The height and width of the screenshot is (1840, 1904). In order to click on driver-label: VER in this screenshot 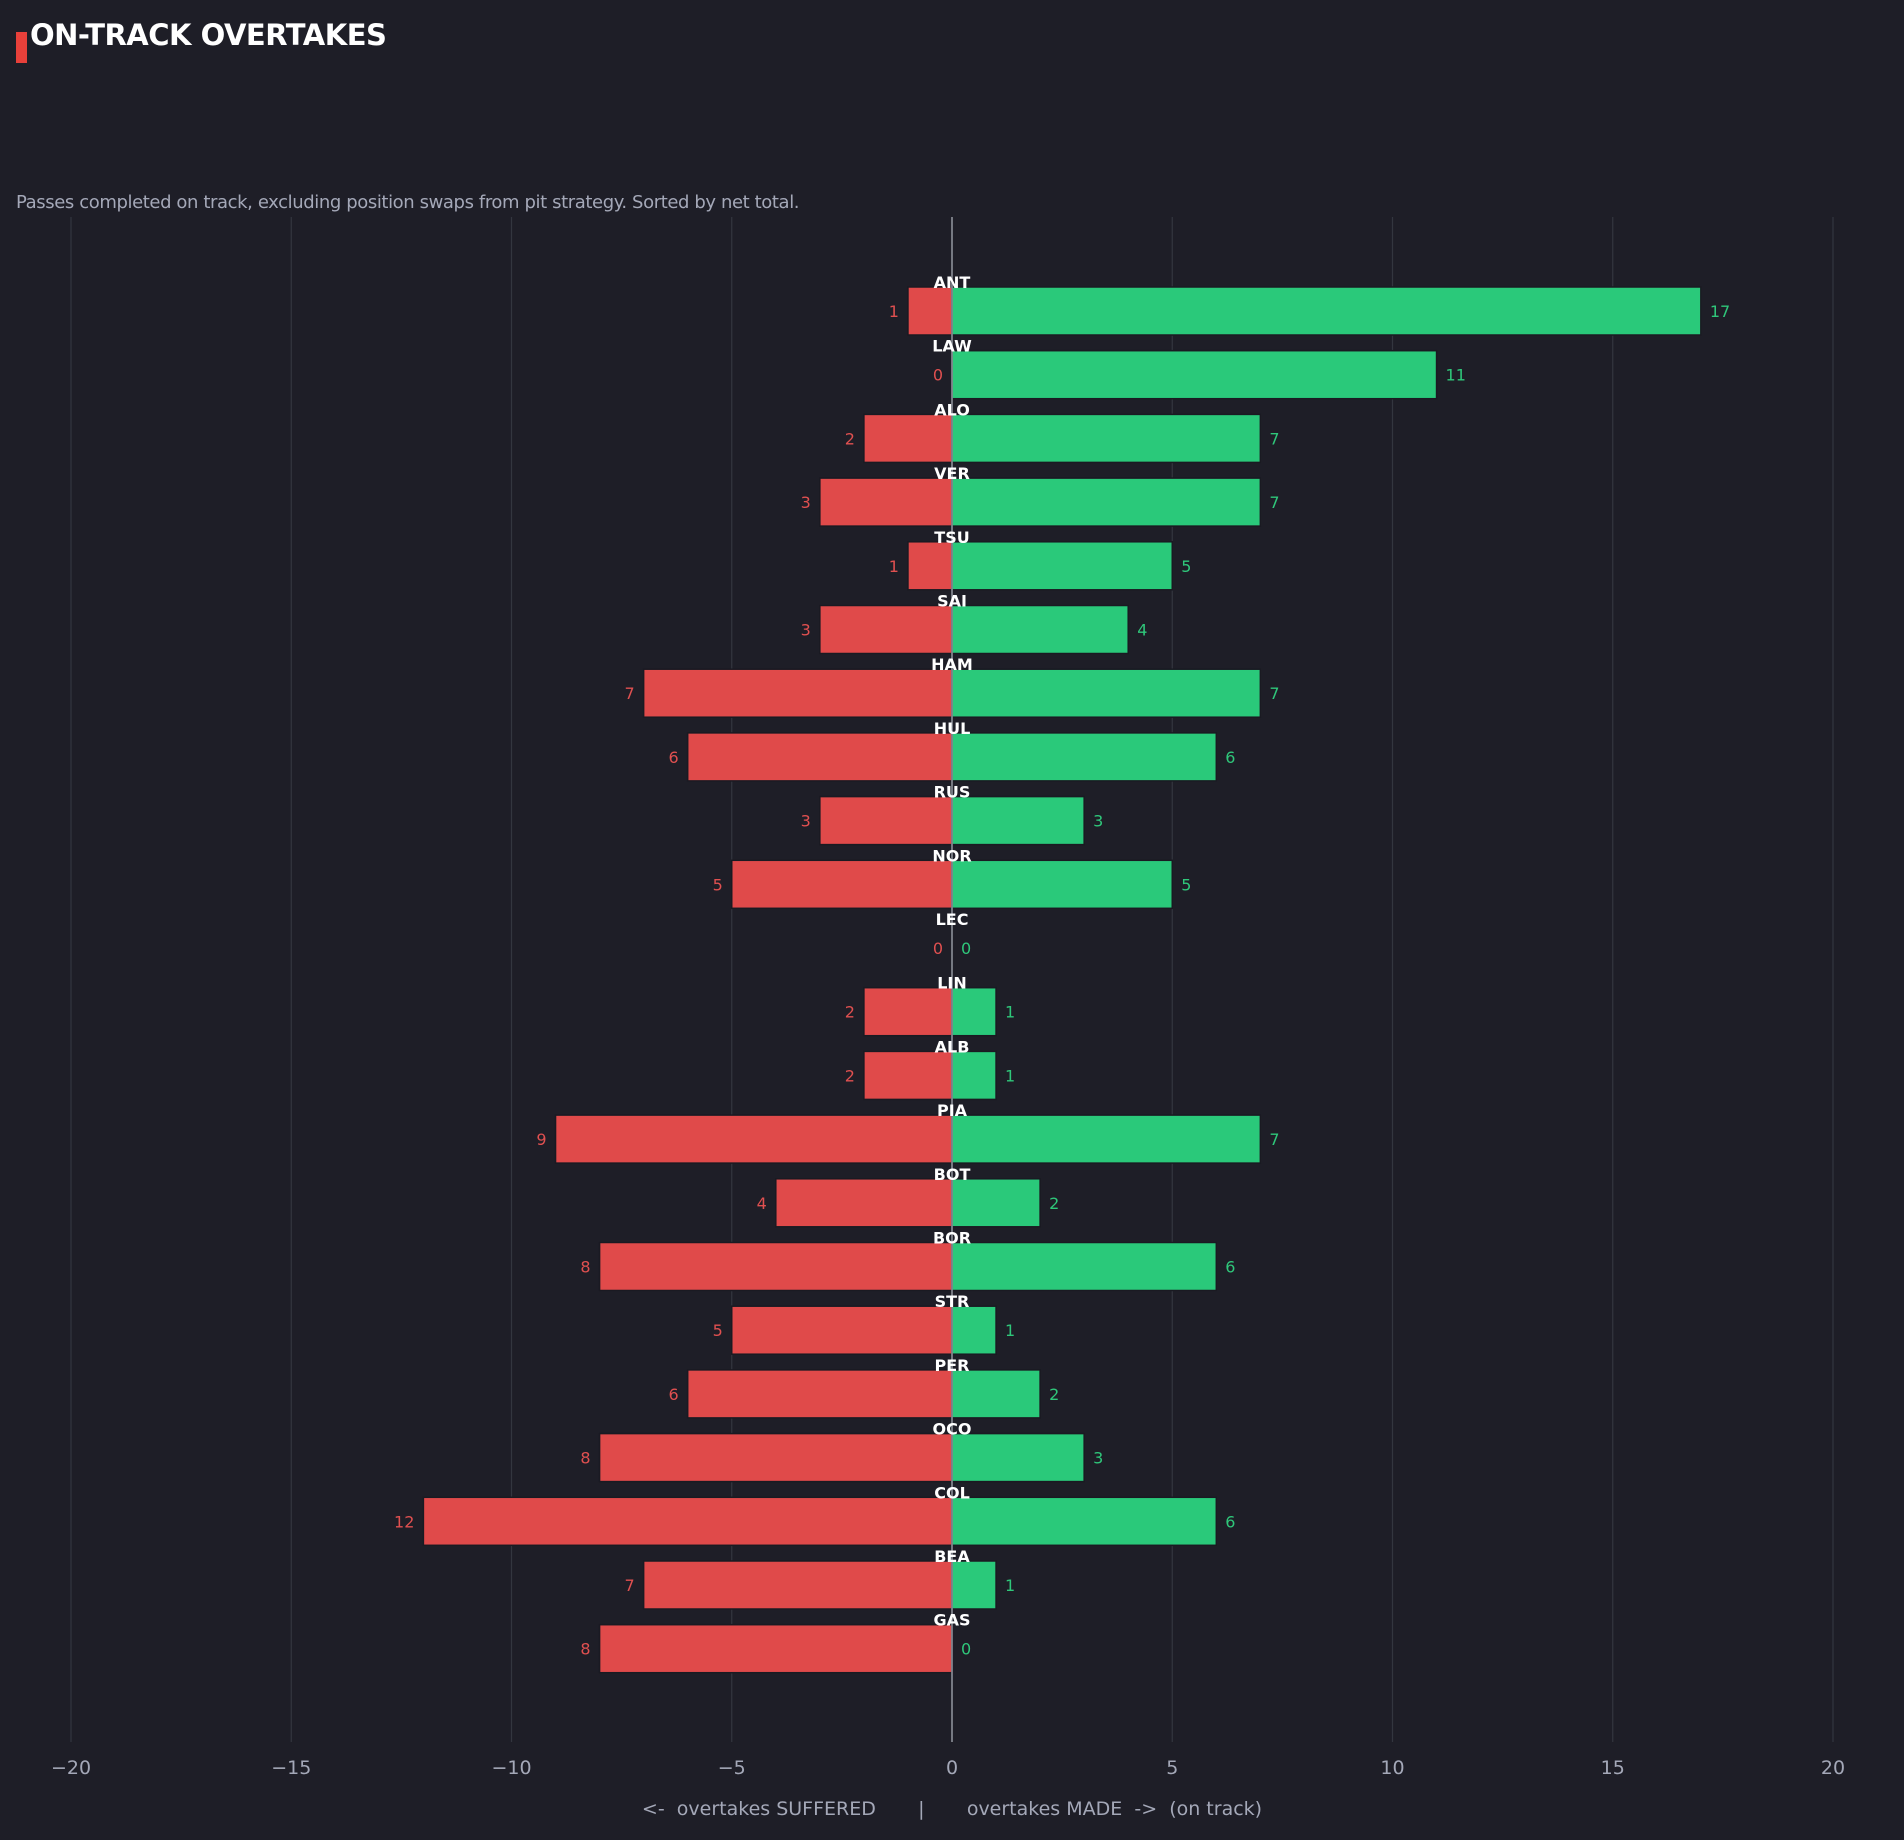, I will do `click(952, 473)`.